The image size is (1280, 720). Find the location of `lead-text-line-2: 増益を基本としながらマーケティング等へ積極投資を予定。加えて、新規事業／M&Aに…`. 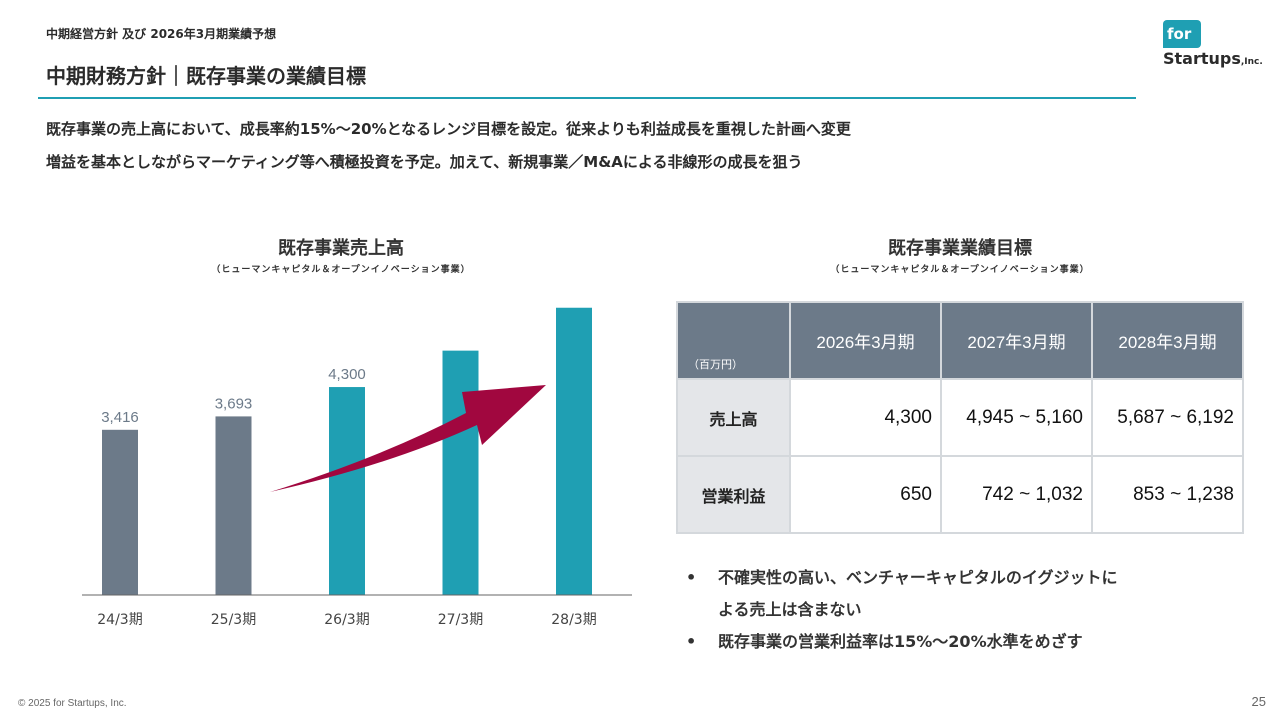

lead-text-line-2: 増益を基本としながらマーケティング等へ積極投資を予定。加えて、新規事業／M&Aに… is located at coordinates (424, 162).